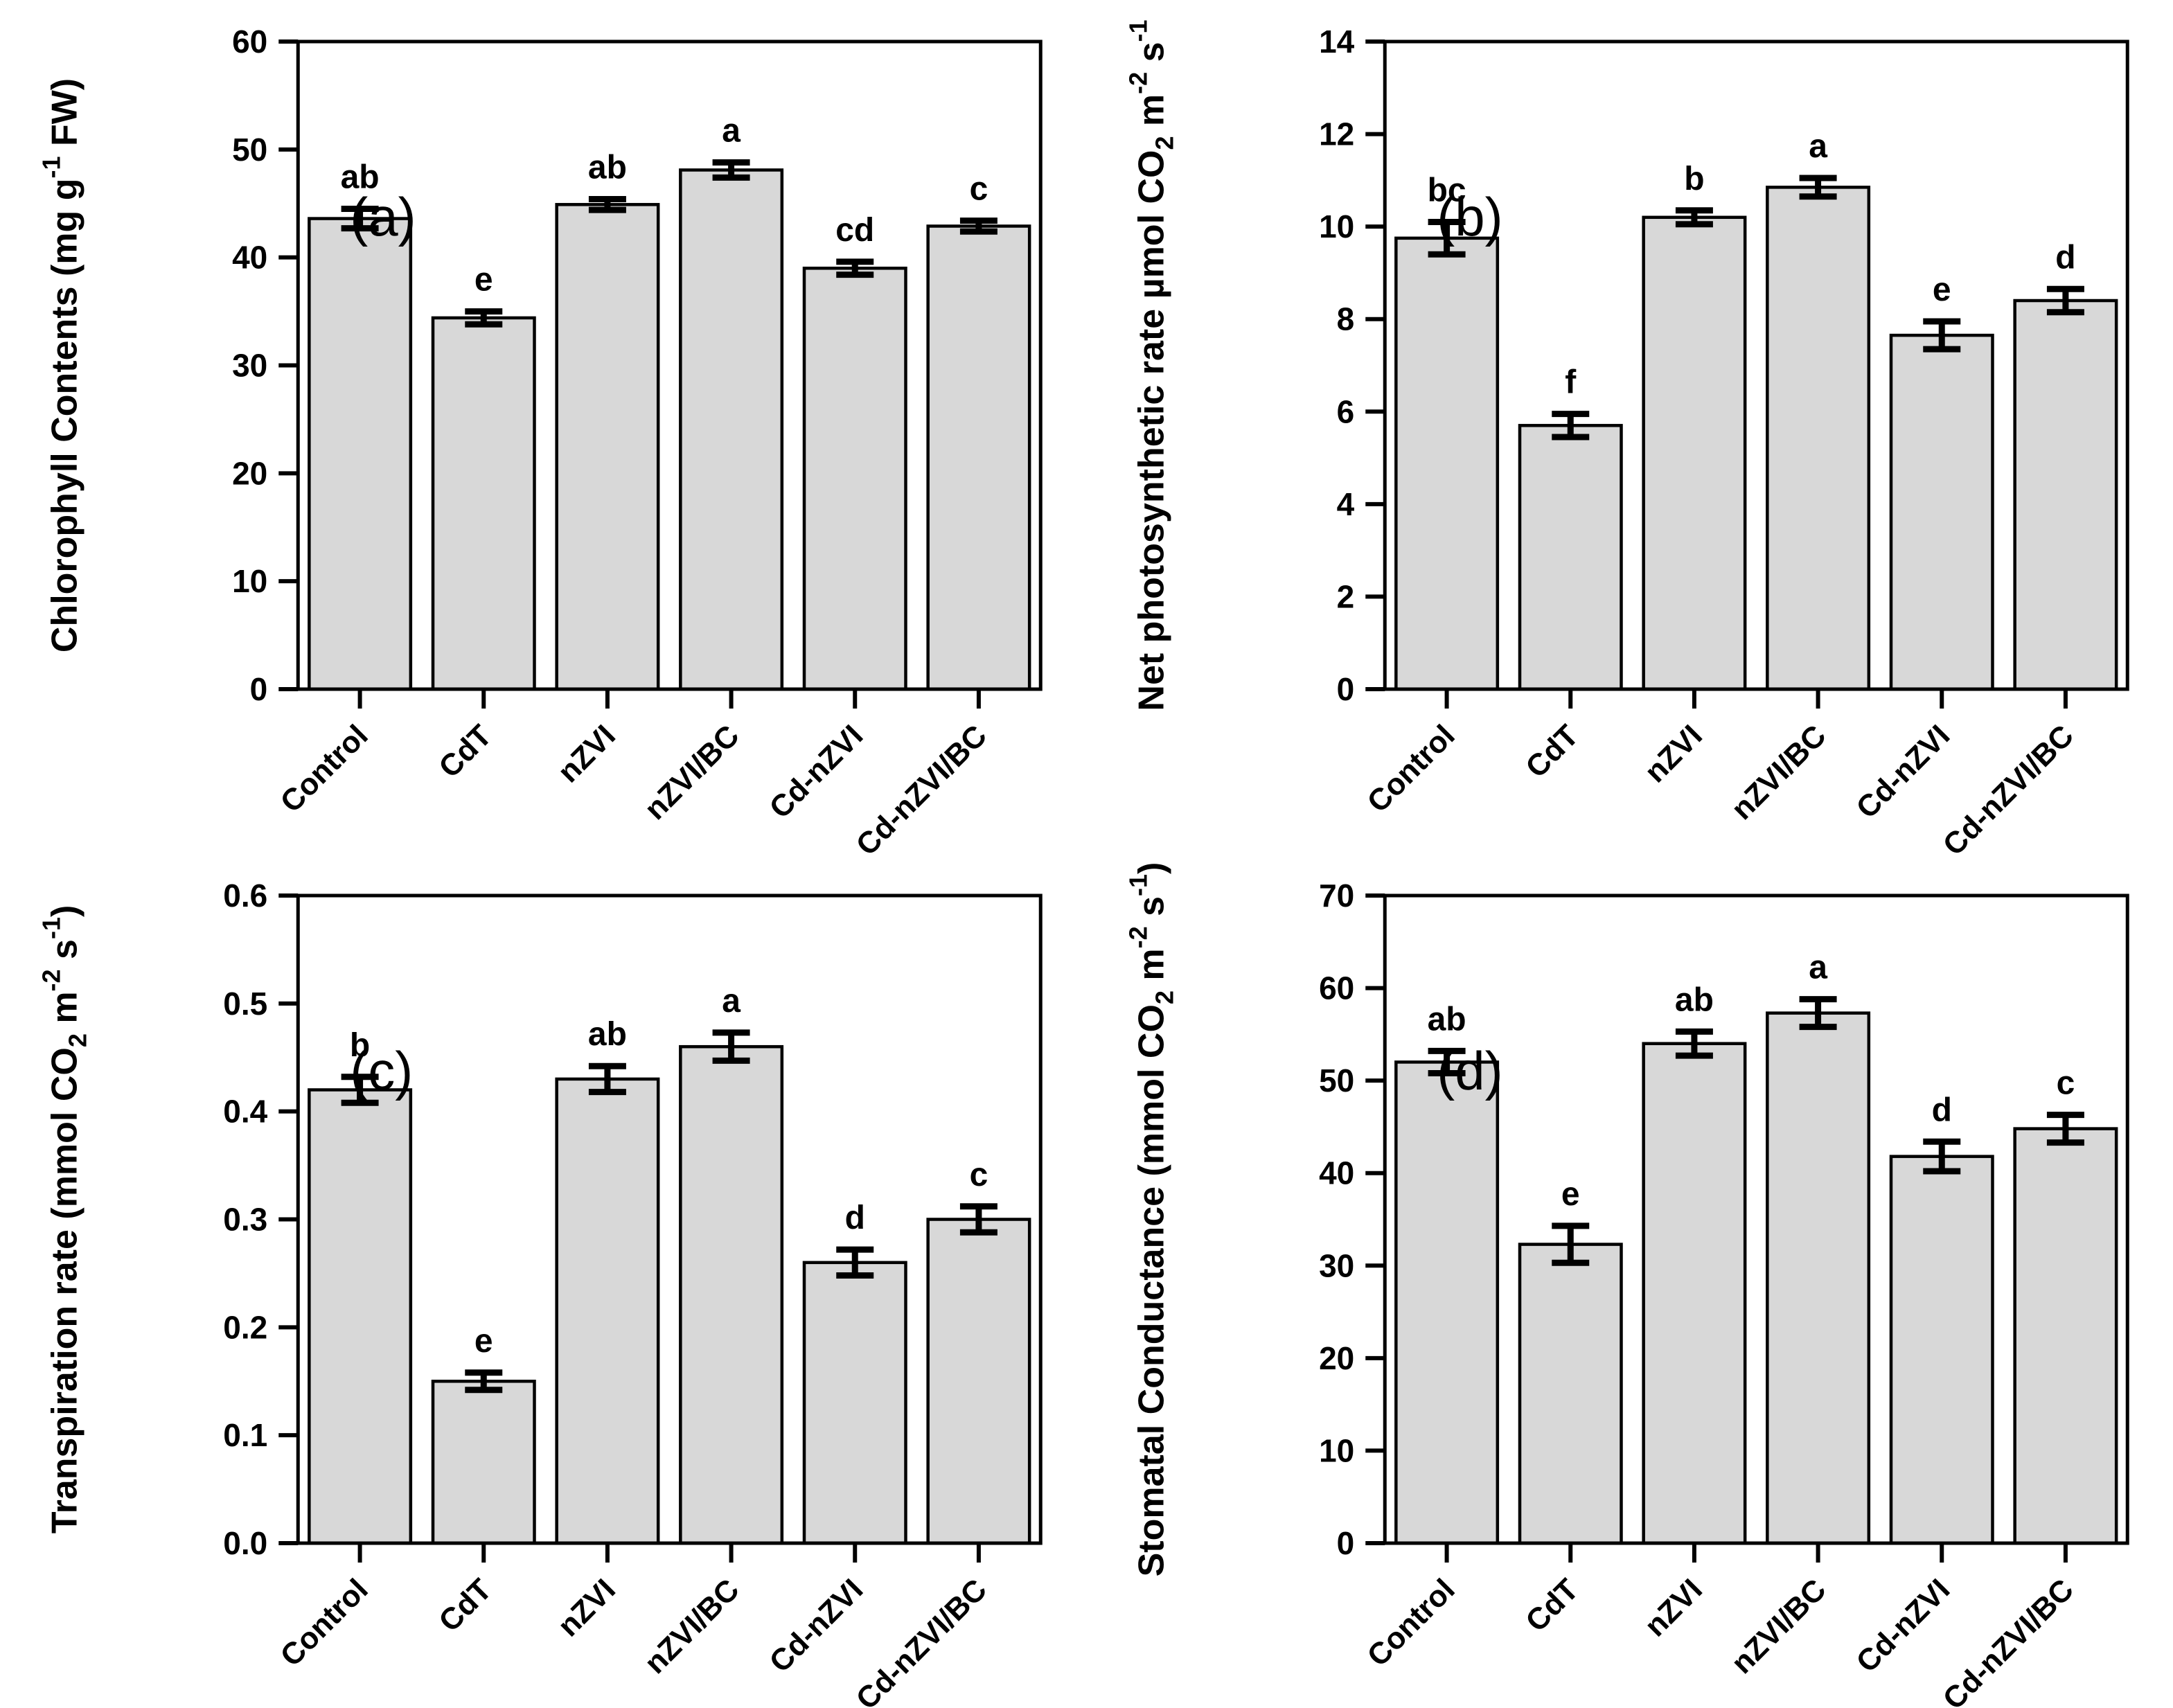 This screenshot has height=1708, width=2173. I want to click on y-tick-label: 0.2, so click(245, 1327).